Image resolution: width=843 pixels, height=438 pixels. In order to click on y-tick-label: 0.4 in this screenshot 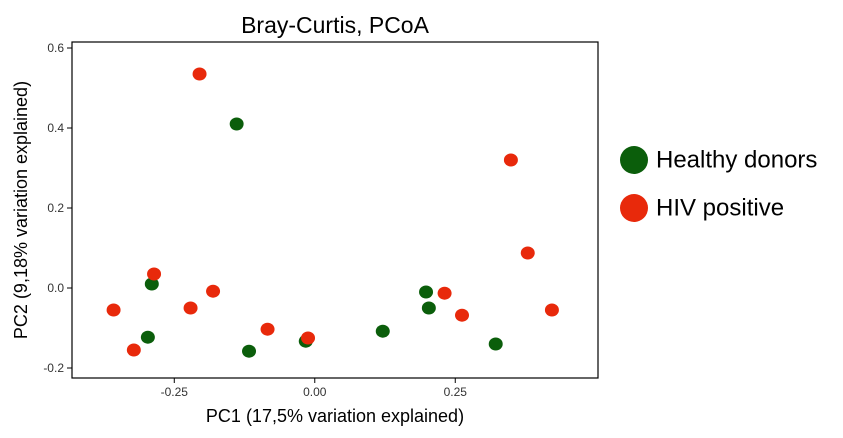, I will do `click(55, 128)`.